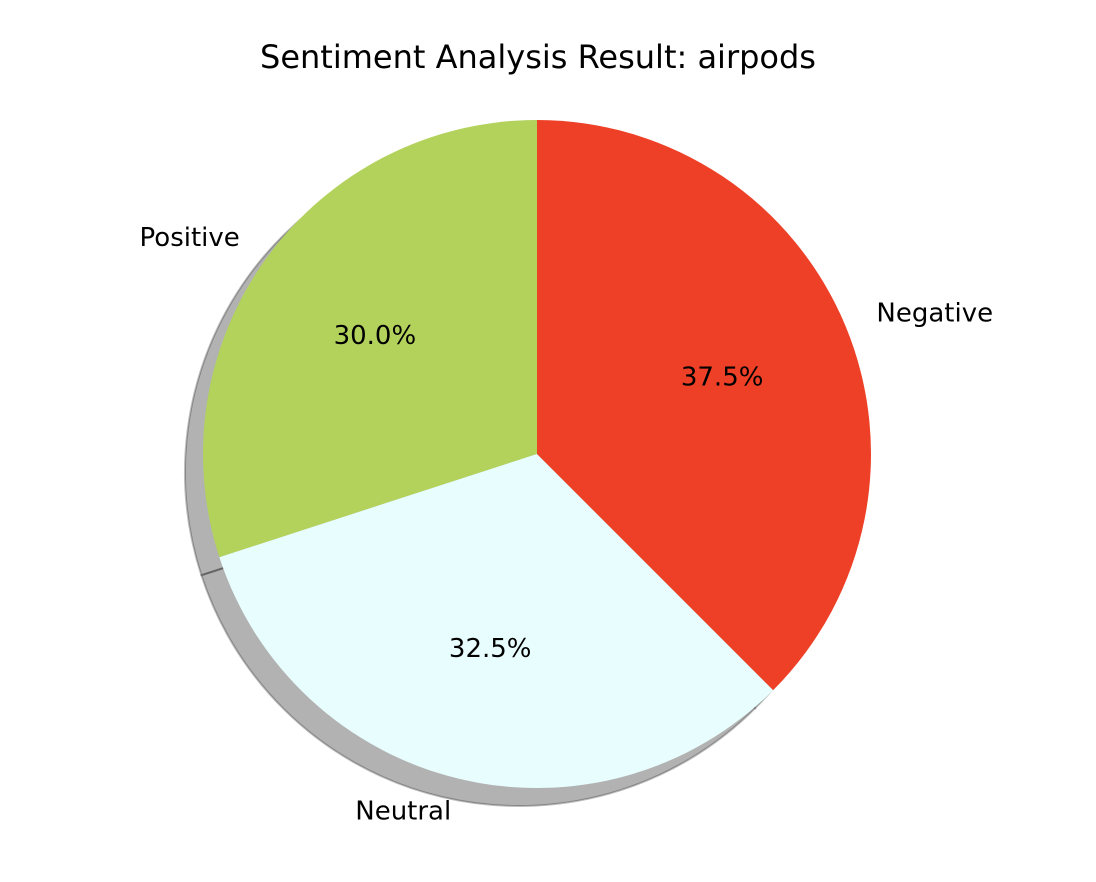 The image size is (1096, 882). What do you see at coordinates (403, 811) in the screenshot?
I see `slice-label-neutral: Neutral` at bounding box center [403, 811].